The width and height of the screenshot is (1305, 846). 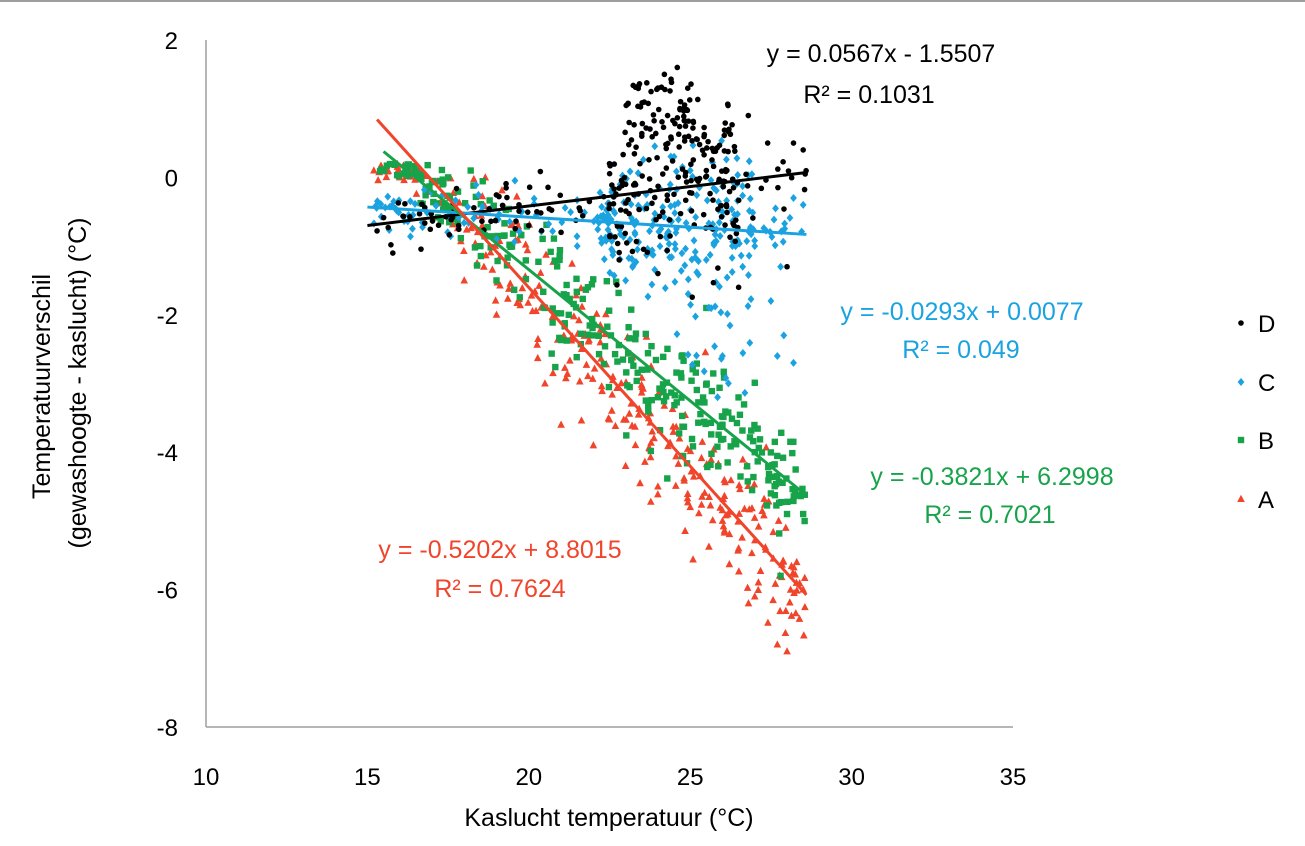 I want to click on equation-d: y = 0.0567x - 1.5507, so click(x=881, y=54).